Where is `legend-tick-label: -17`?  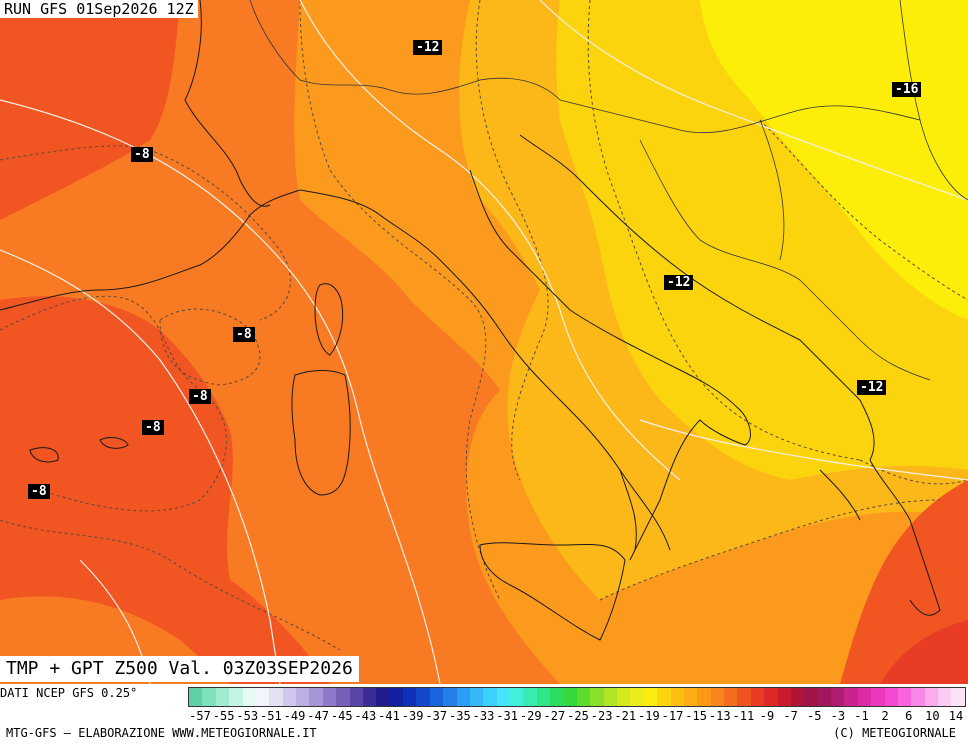
legend-tick-label: -17 is located at coordinates (672, 716).